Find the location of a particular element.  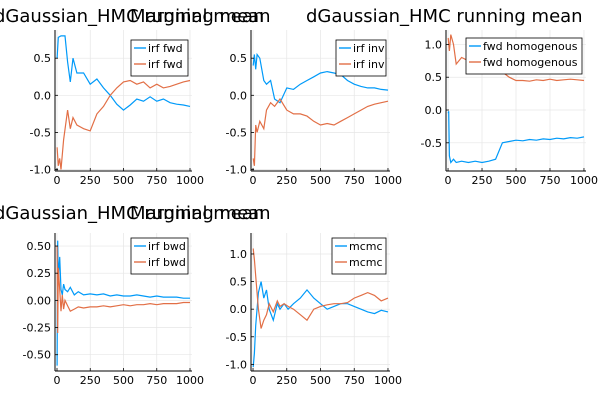

y-tick-label: 0.25 is located at coordinates (39, 273).